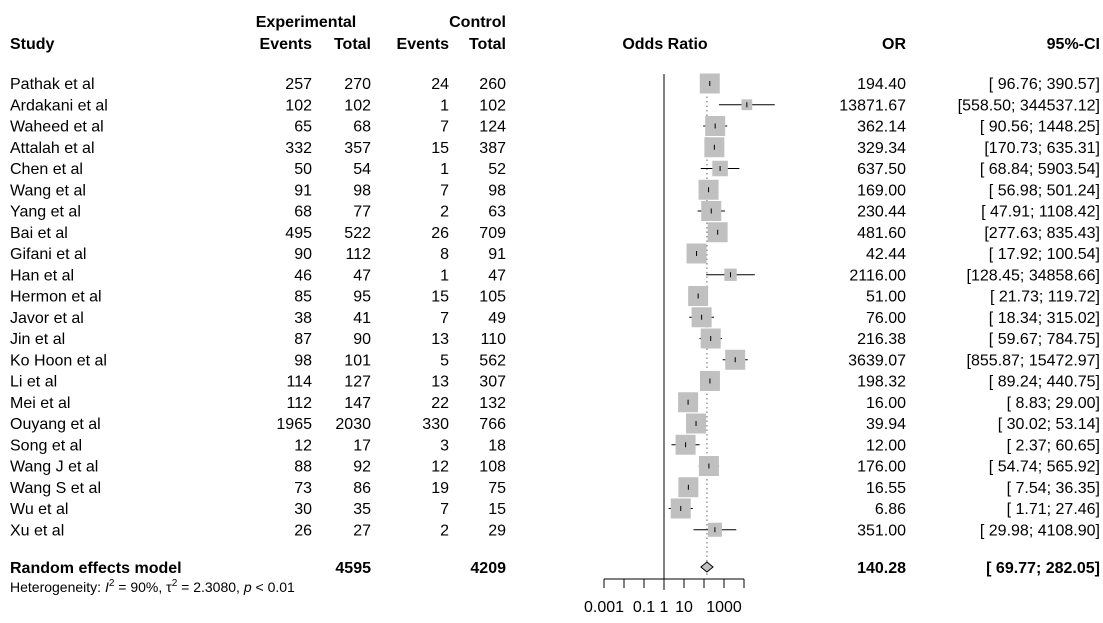 This screenshot has width=1103, height=623. Describe the element at coordinates (56, 297) in the screenshot. I see `study-name: Hermon et al` at that location.